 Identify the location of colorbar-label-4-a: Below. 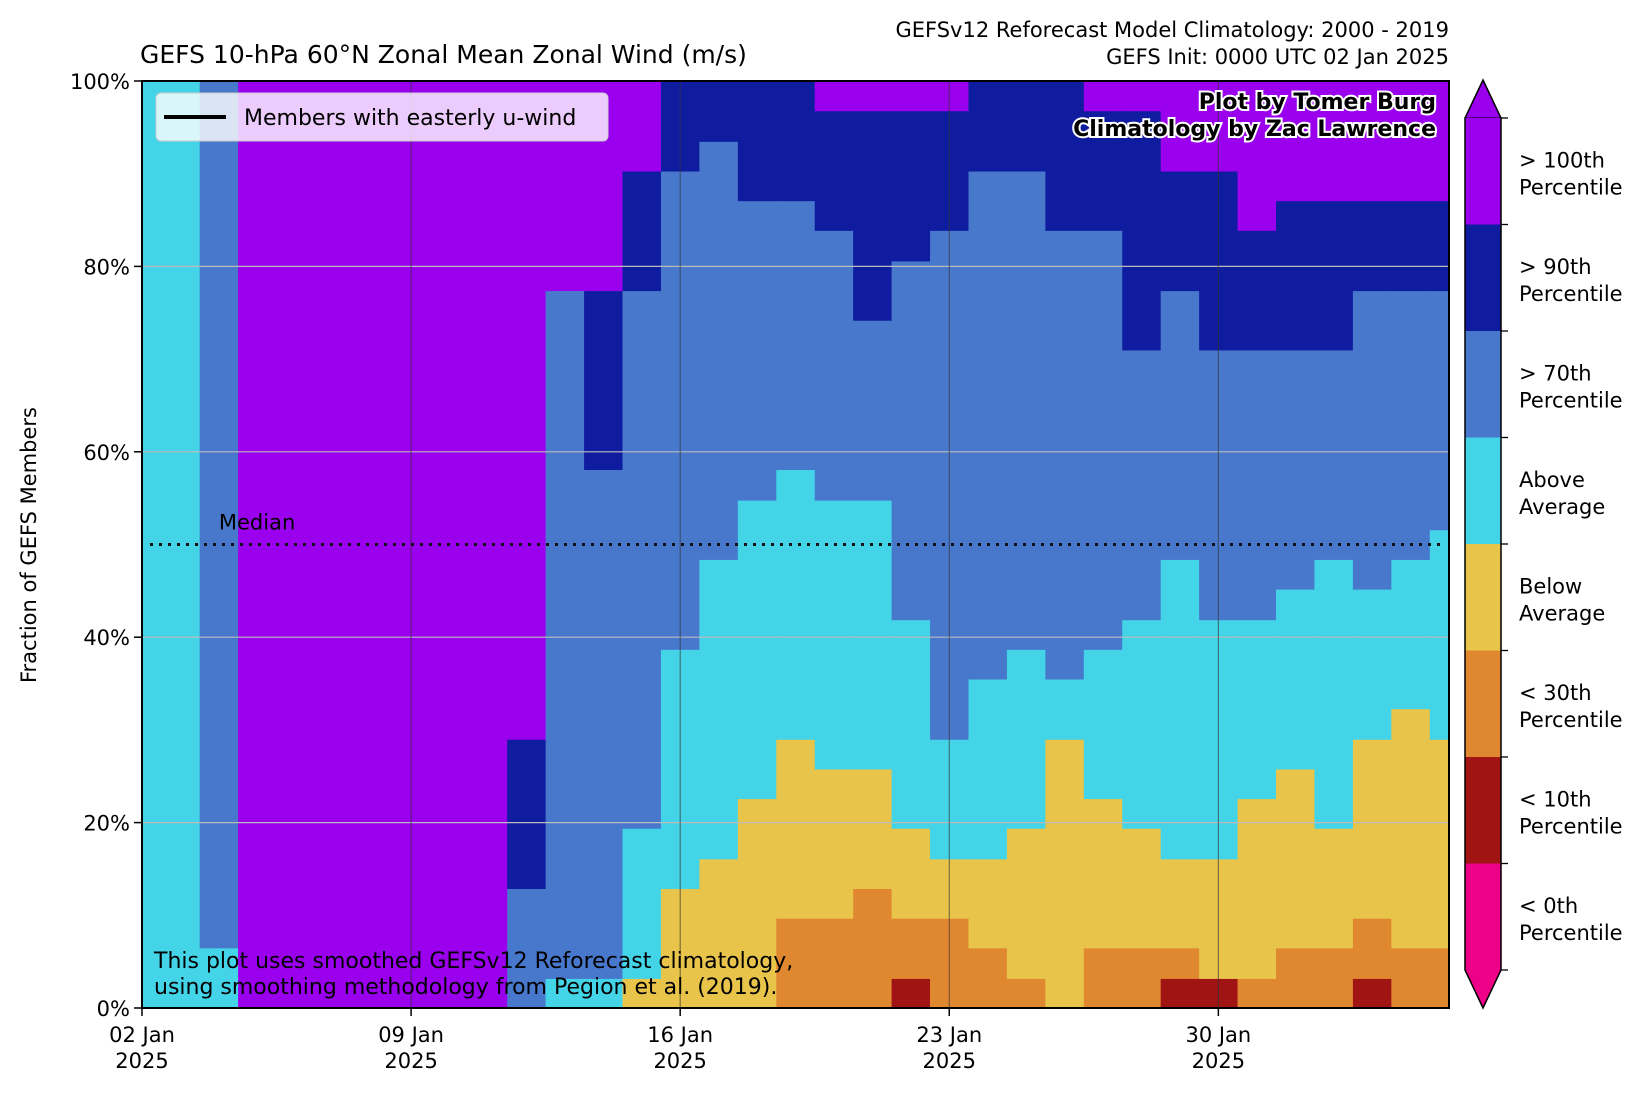
(1550, 586).